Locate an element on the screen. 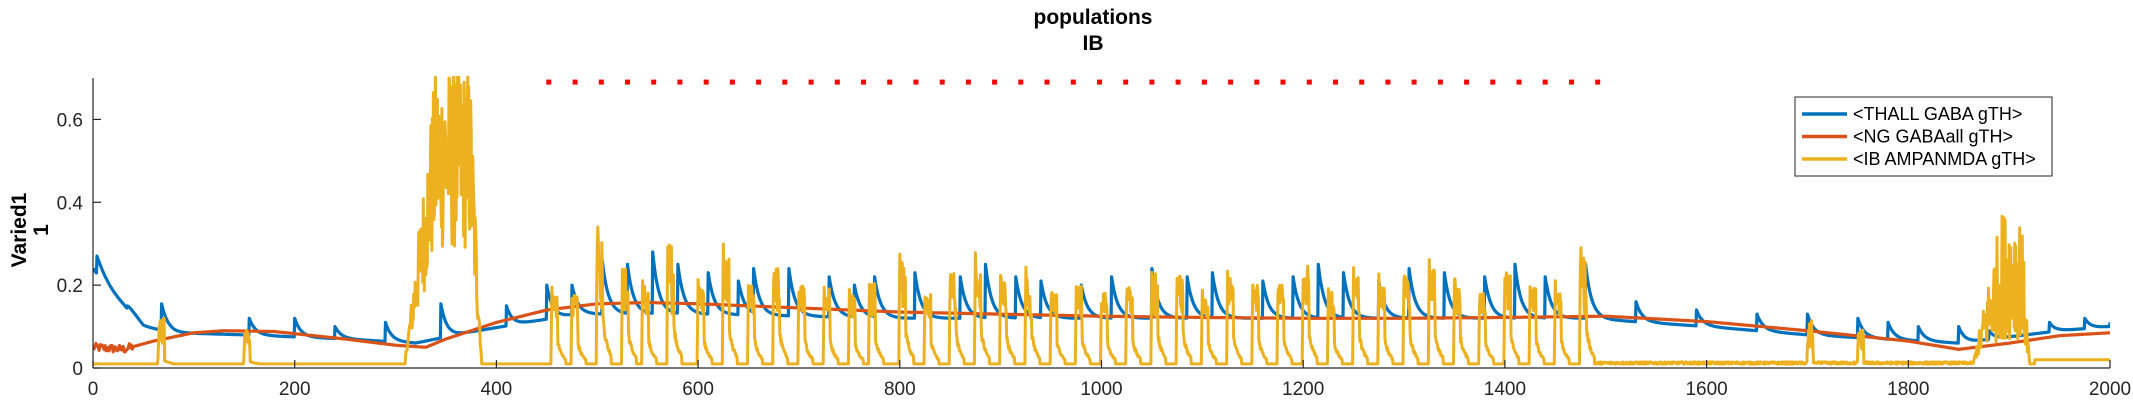  y-axis-label: Varied1 1 is located at coordinates (30, 229).